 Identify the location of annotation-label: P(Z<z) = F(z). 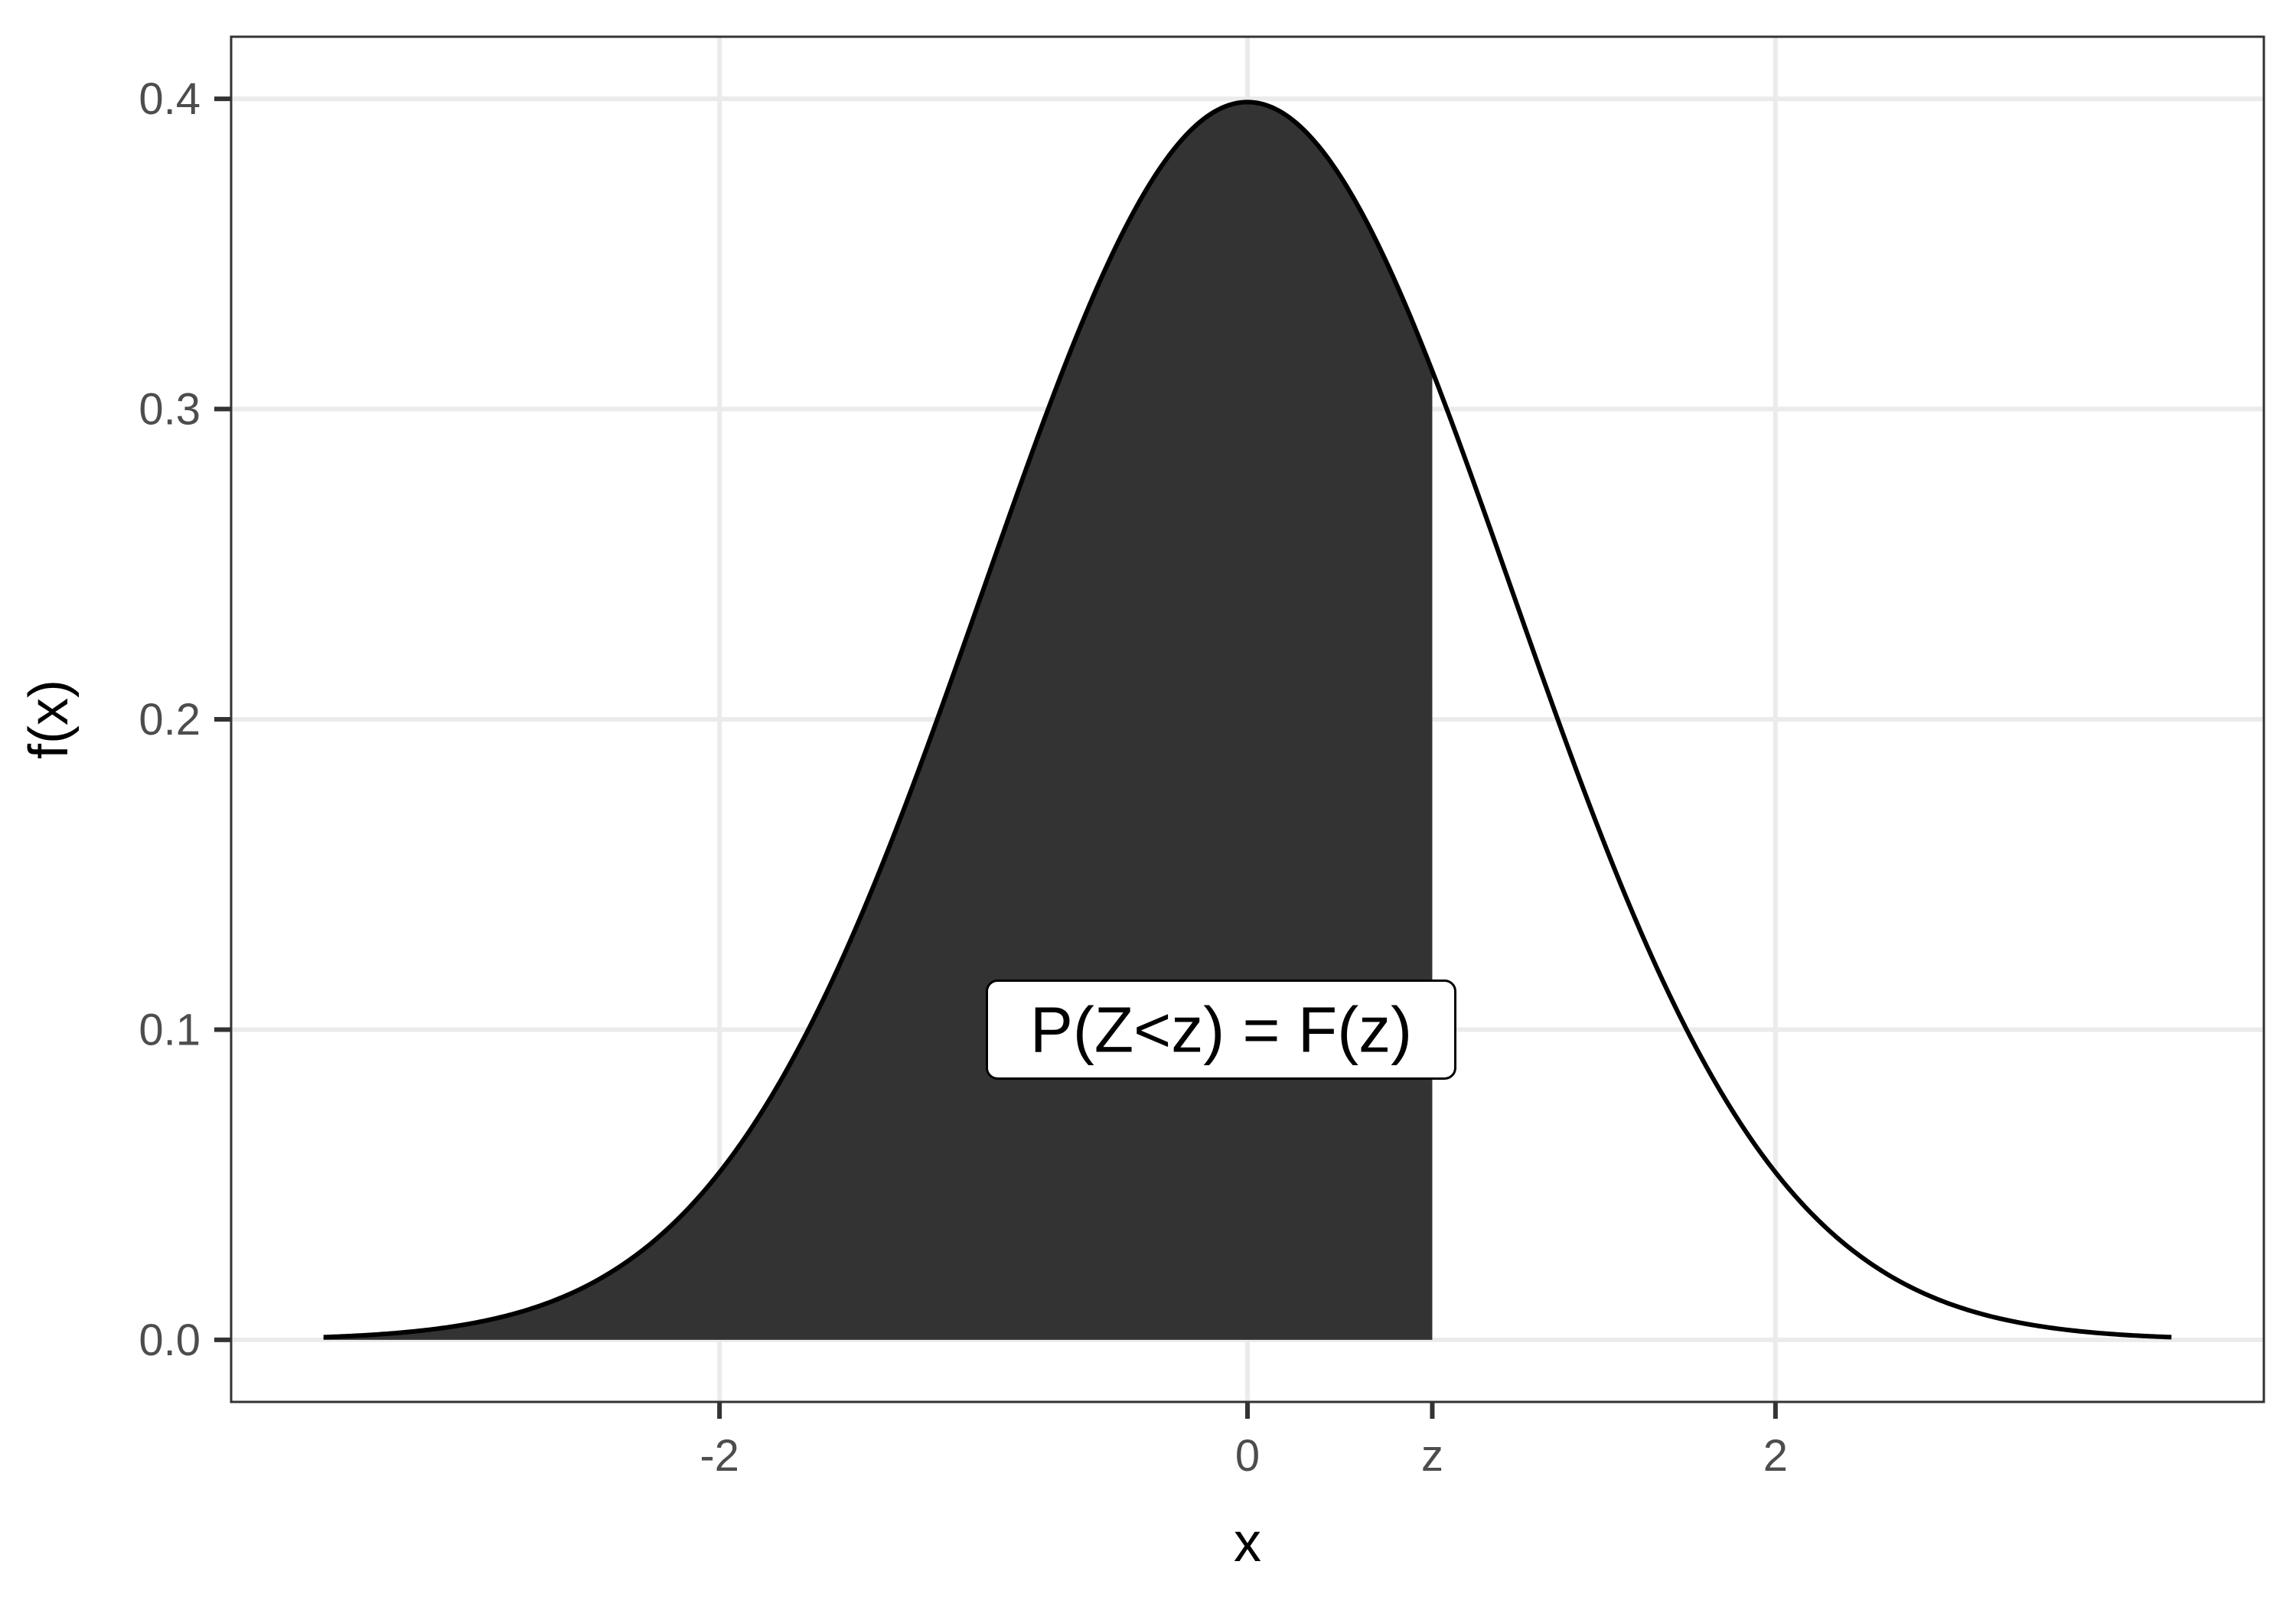
(1221, 1029).